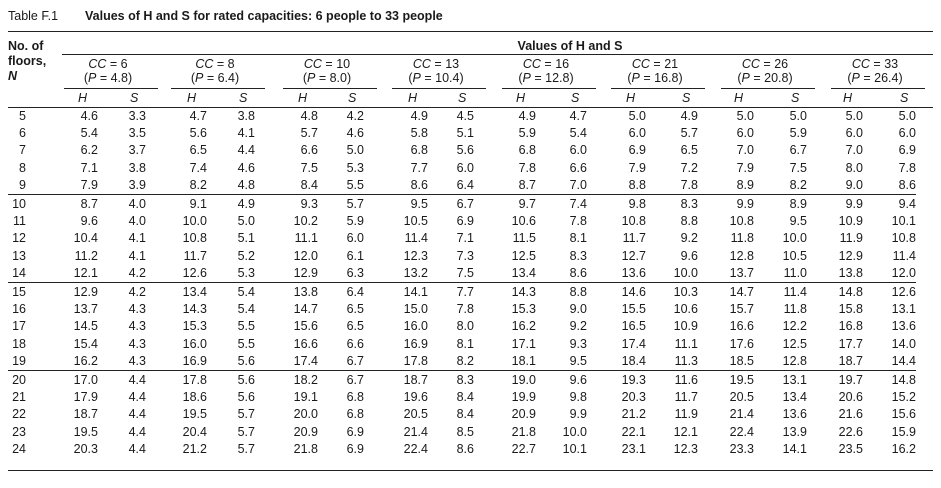 The image size is (941, 488). I want to click on s-value-cell: 4.0, so click(137, 221).